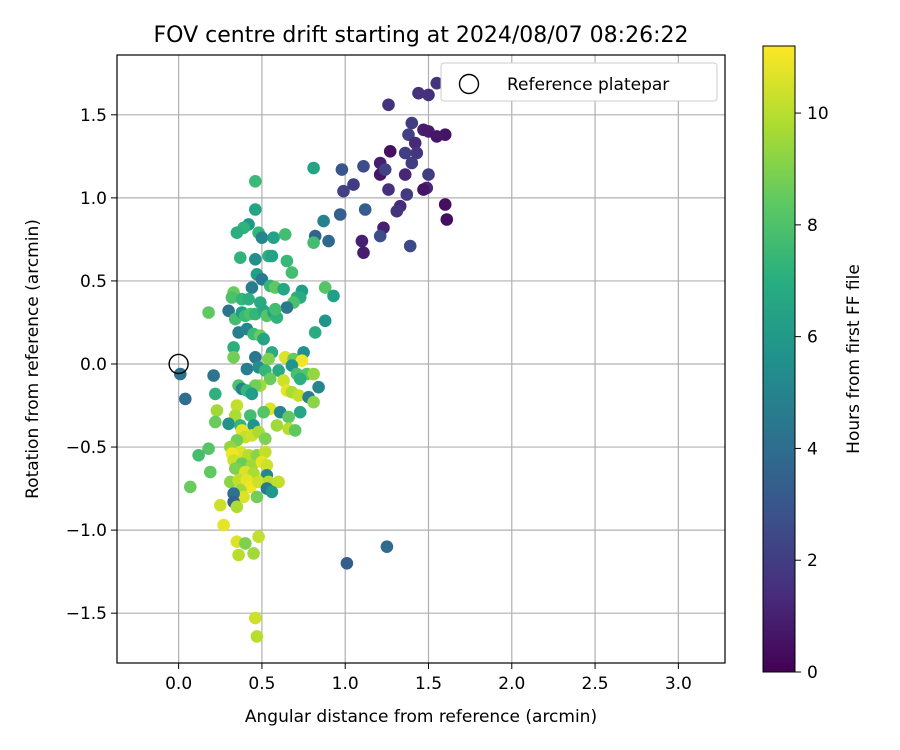 This screenshot has height=750, width=900. I want to click on y-tick-label: 0.5, so click(93, 282).